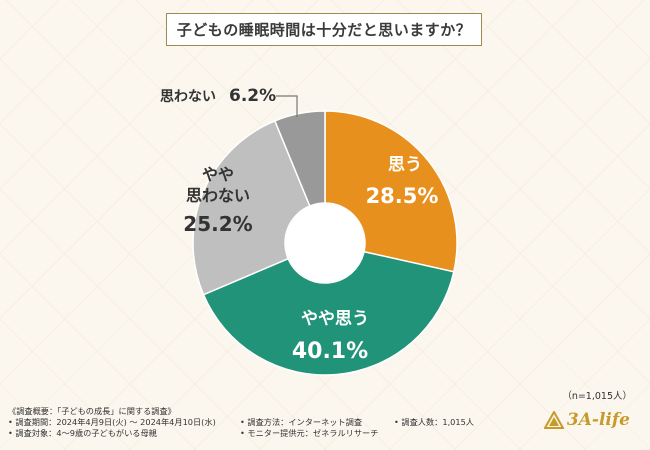  Describe the element at coordinates (252, 96) in the screenshot. I see `slice-value-3: 6.2%` at that location.